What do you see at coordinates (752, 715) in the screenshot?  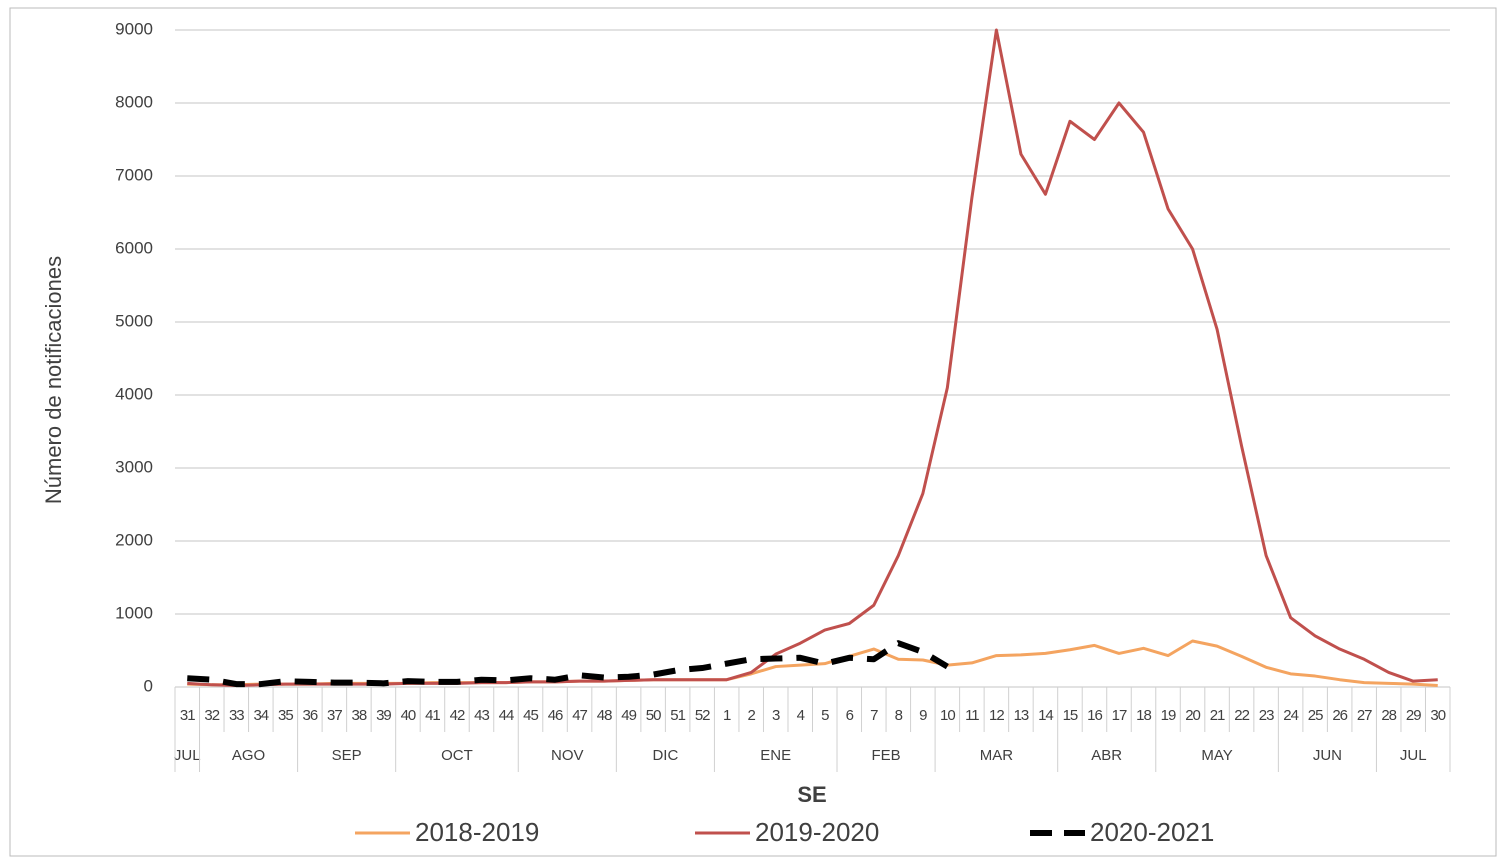 I see `x-tick-label: 2` at bounding box center [752, 715].